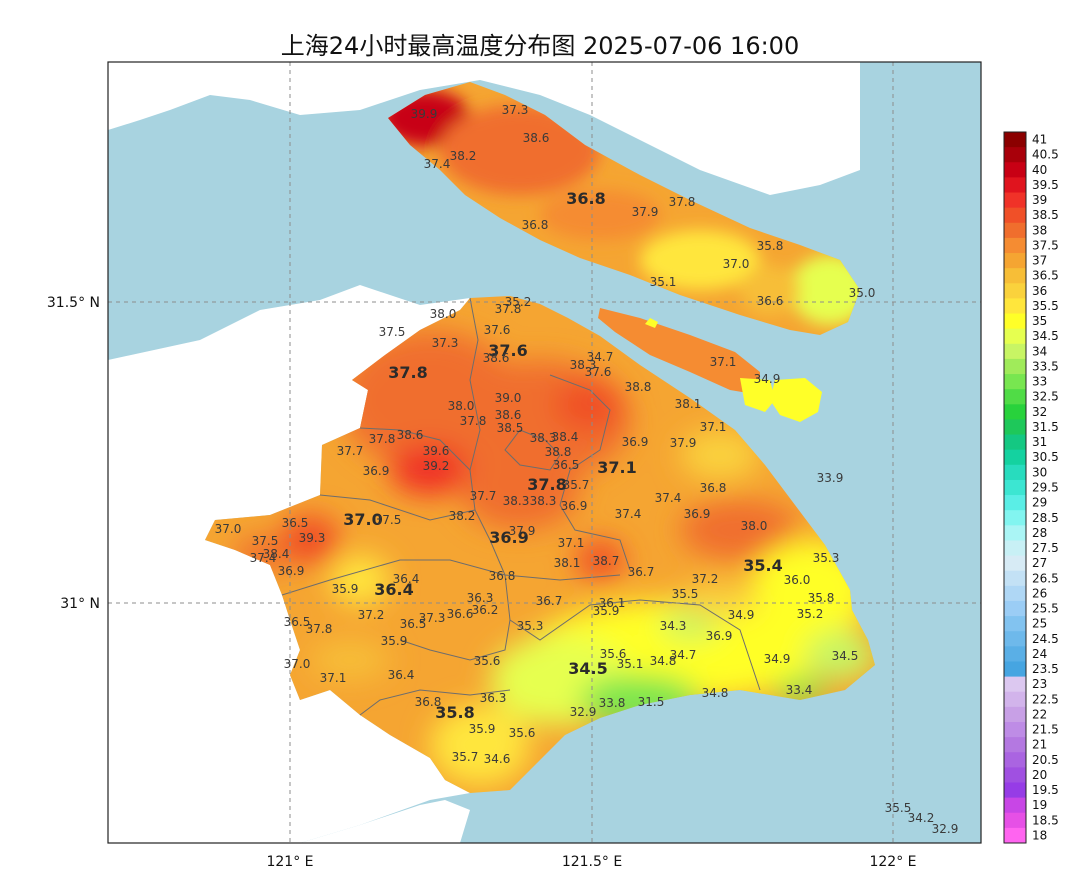  What do you see at coordinates (1039, 563) in the screenshot?
I see `colorbar-tick-label: 27` at bounding box center [1039, 563].